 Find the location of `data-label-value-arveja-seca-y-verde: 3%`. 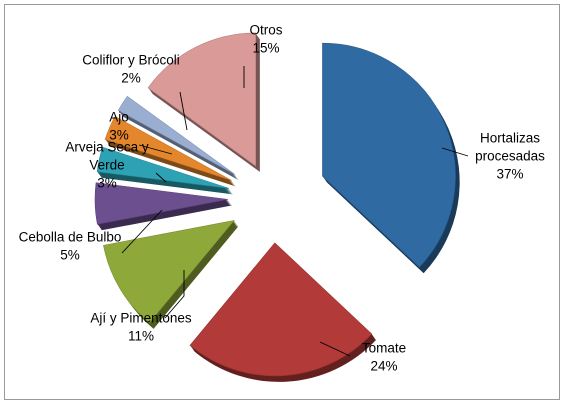

data-label-value-arveja-seca-y-verde: 3% is located at coordinates (107, 183).